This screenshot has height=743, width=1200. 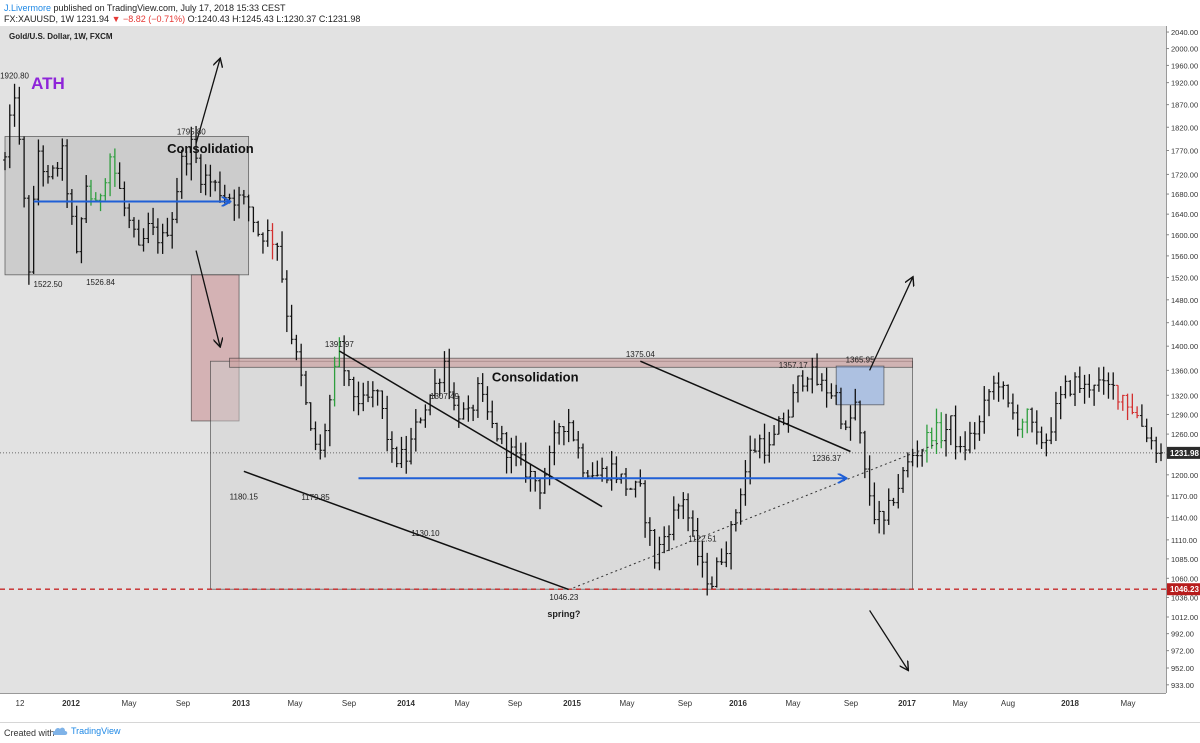 I want to click on time-tick-label: 2013, so click(x=241, y=703).